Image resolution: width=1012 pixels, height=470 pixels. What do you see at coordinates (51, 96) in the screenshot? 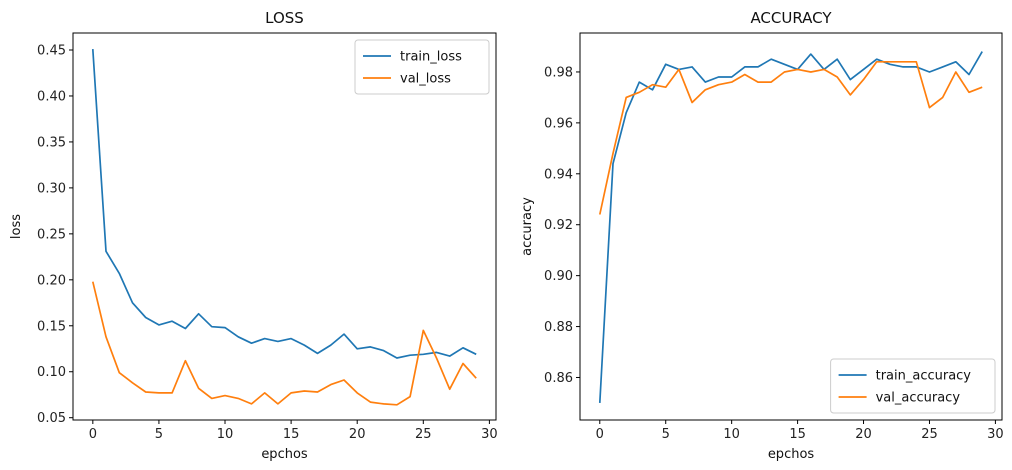
I see `y-tick-label: 0.40` at bounding box center [51, 96].